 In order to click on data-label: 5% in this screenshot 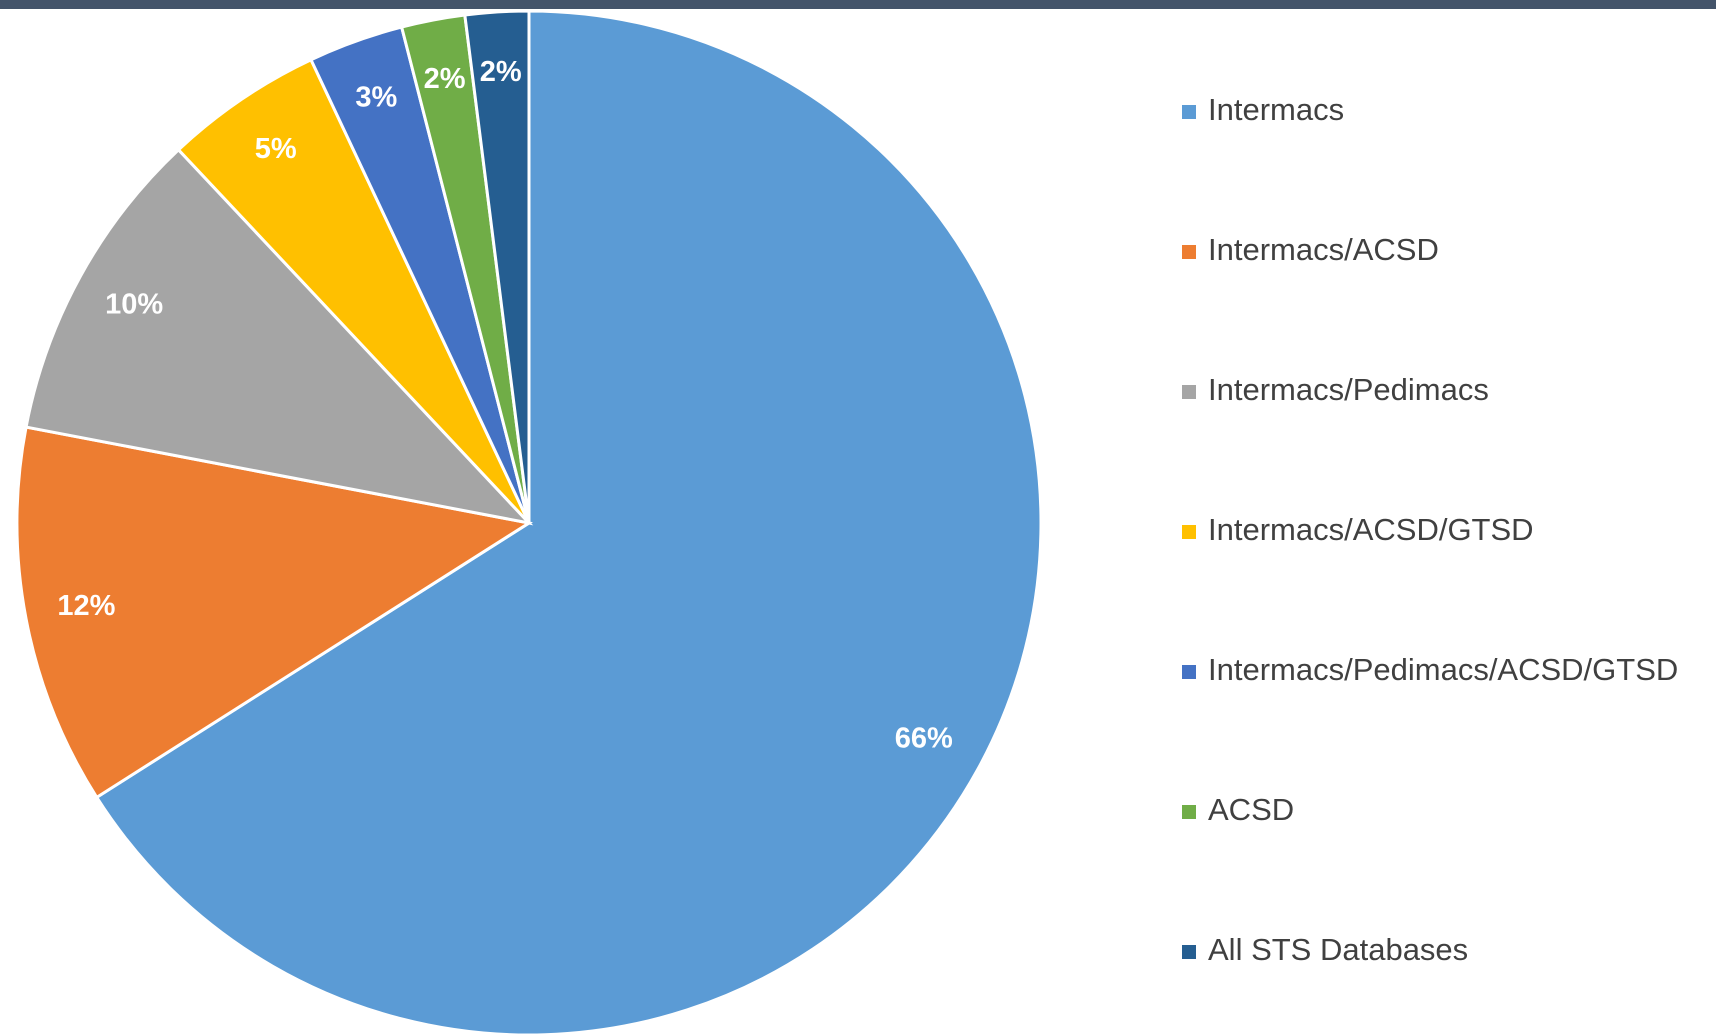, I will do `click(276, 149)`.